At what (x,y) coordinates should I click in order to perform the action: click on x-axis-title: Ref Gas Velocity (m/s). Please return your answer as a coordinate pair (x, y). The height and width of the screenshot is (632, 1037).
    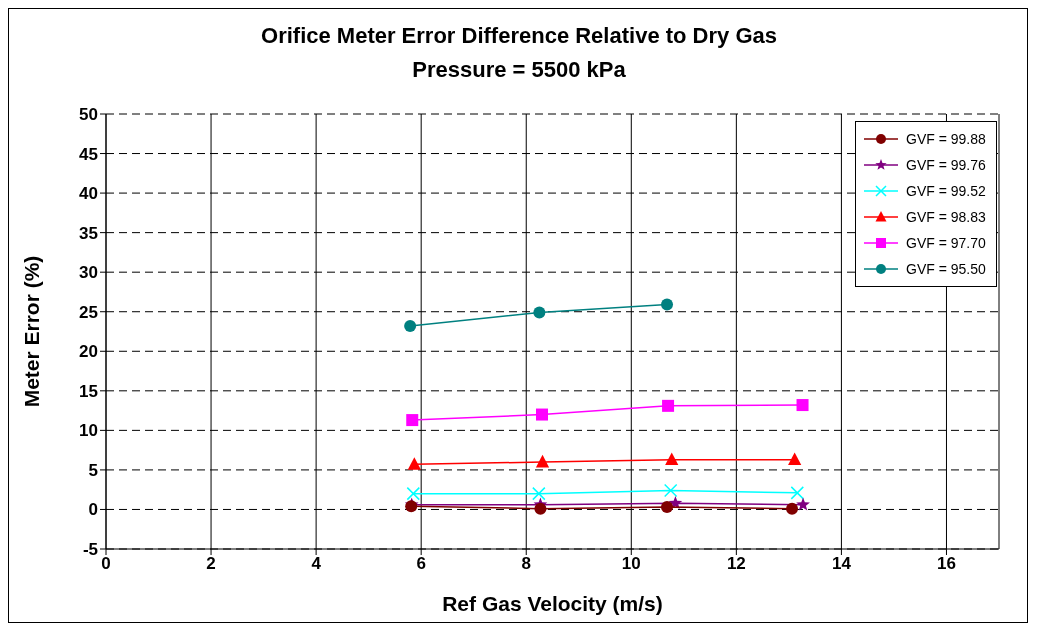
    Looking at the image, I should click on (552, 603).